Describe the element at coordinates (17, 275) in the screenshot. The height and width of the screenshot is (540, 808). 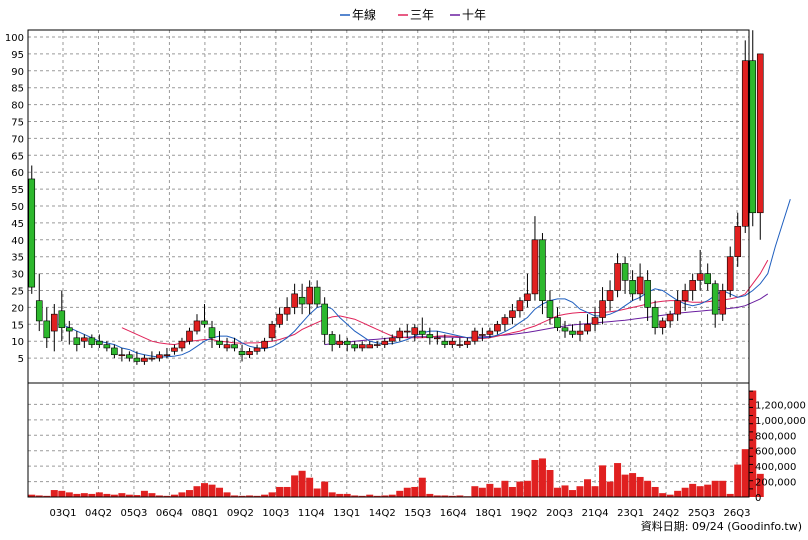
I see `price-tick-label: 30` at that location.